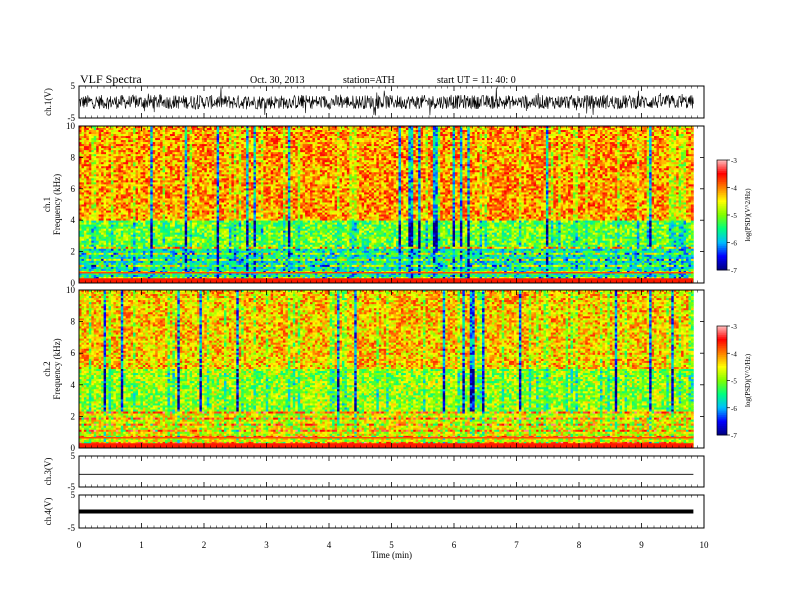  What do you see at coordinates (454, 545) in the screenshot?
I see `x-tick-label: 6` at bounding box center [454, 545].